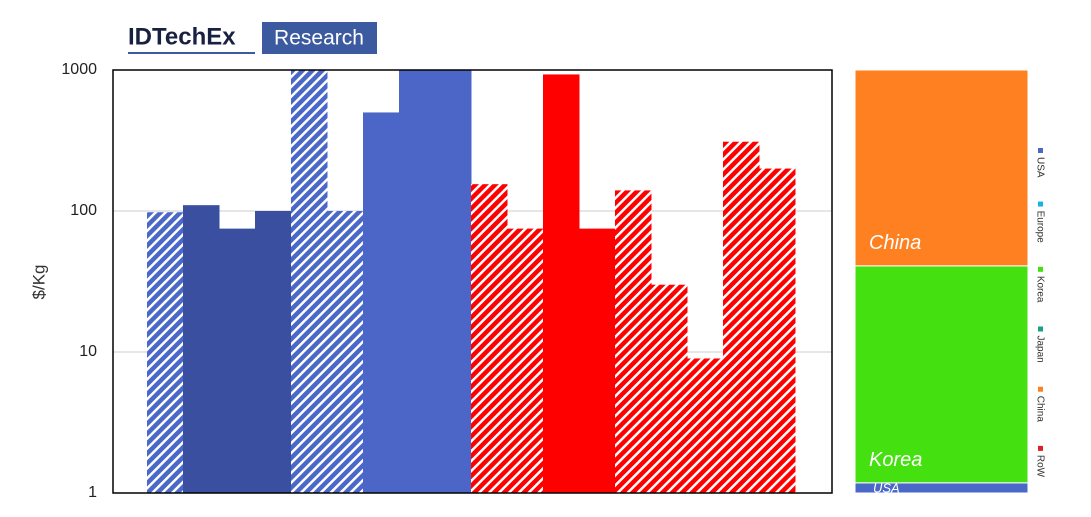 Image resolution: width=1091 pixels, height=517 pixels. I want to click on badge: Research, so click(319, 38).